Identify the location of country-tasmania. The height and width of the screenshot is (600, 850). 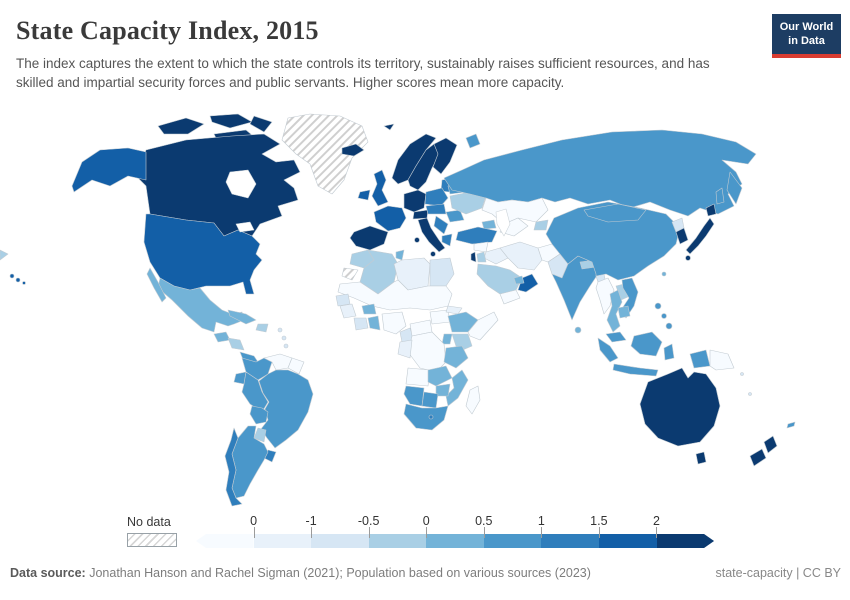
(701, 458).